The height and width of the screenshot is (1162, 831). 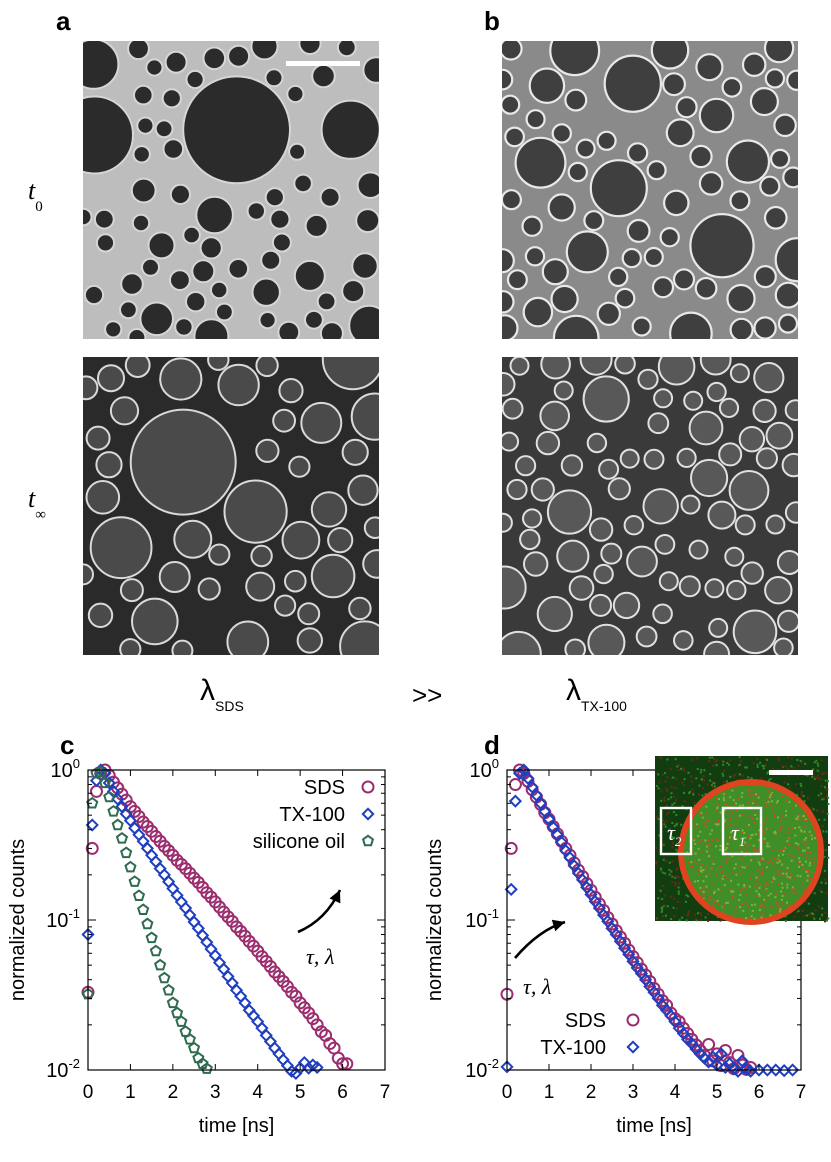 What do you see at coordinates (385, 1092) in the screenshot?
I see `x-tick-label: 7` at bounding box center [385, 1092].